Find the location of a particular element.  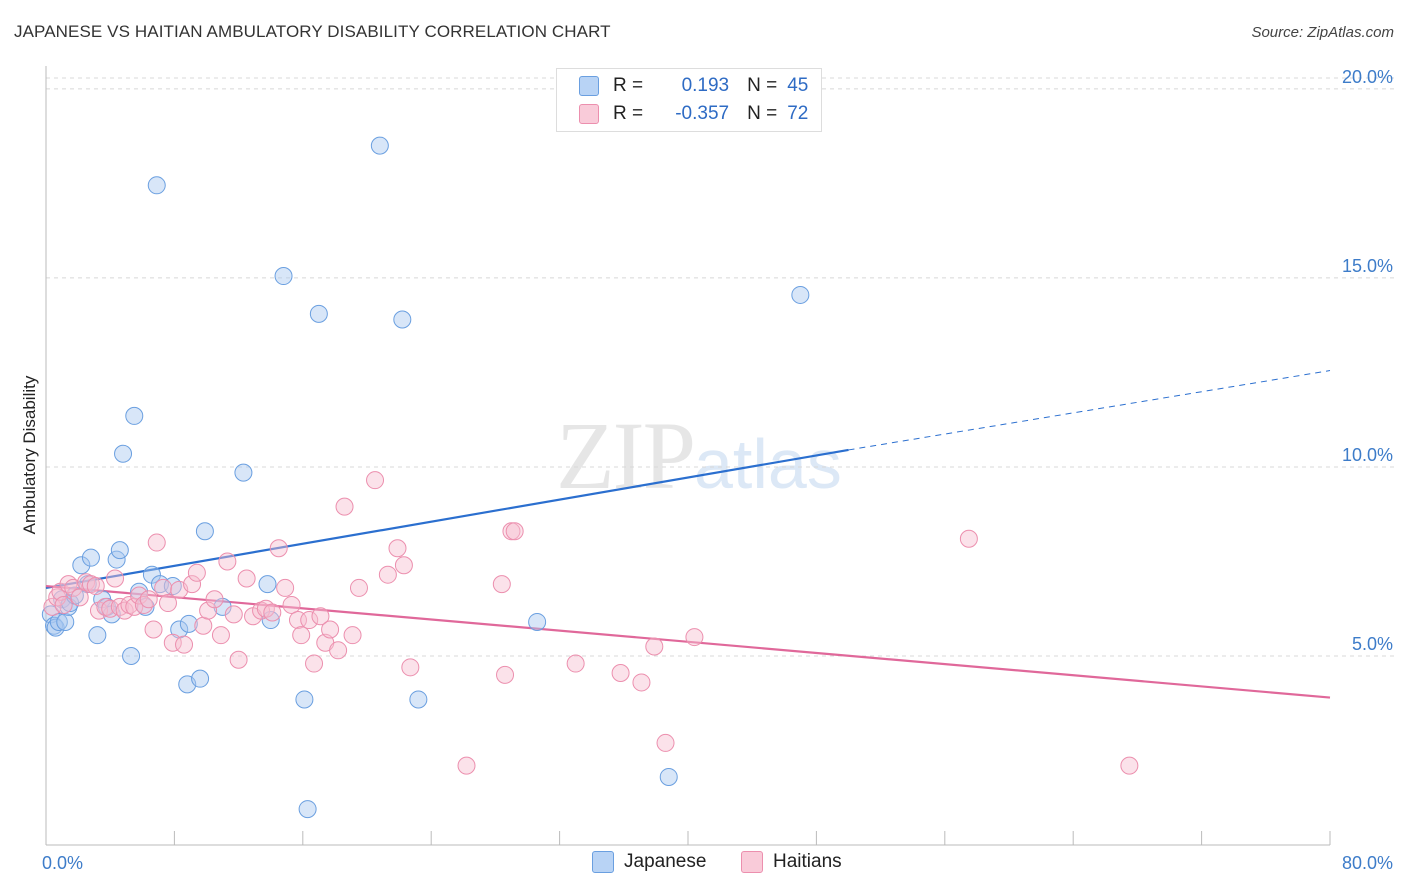

japanese-n-value: 45 is located at coordinates (798, 85).